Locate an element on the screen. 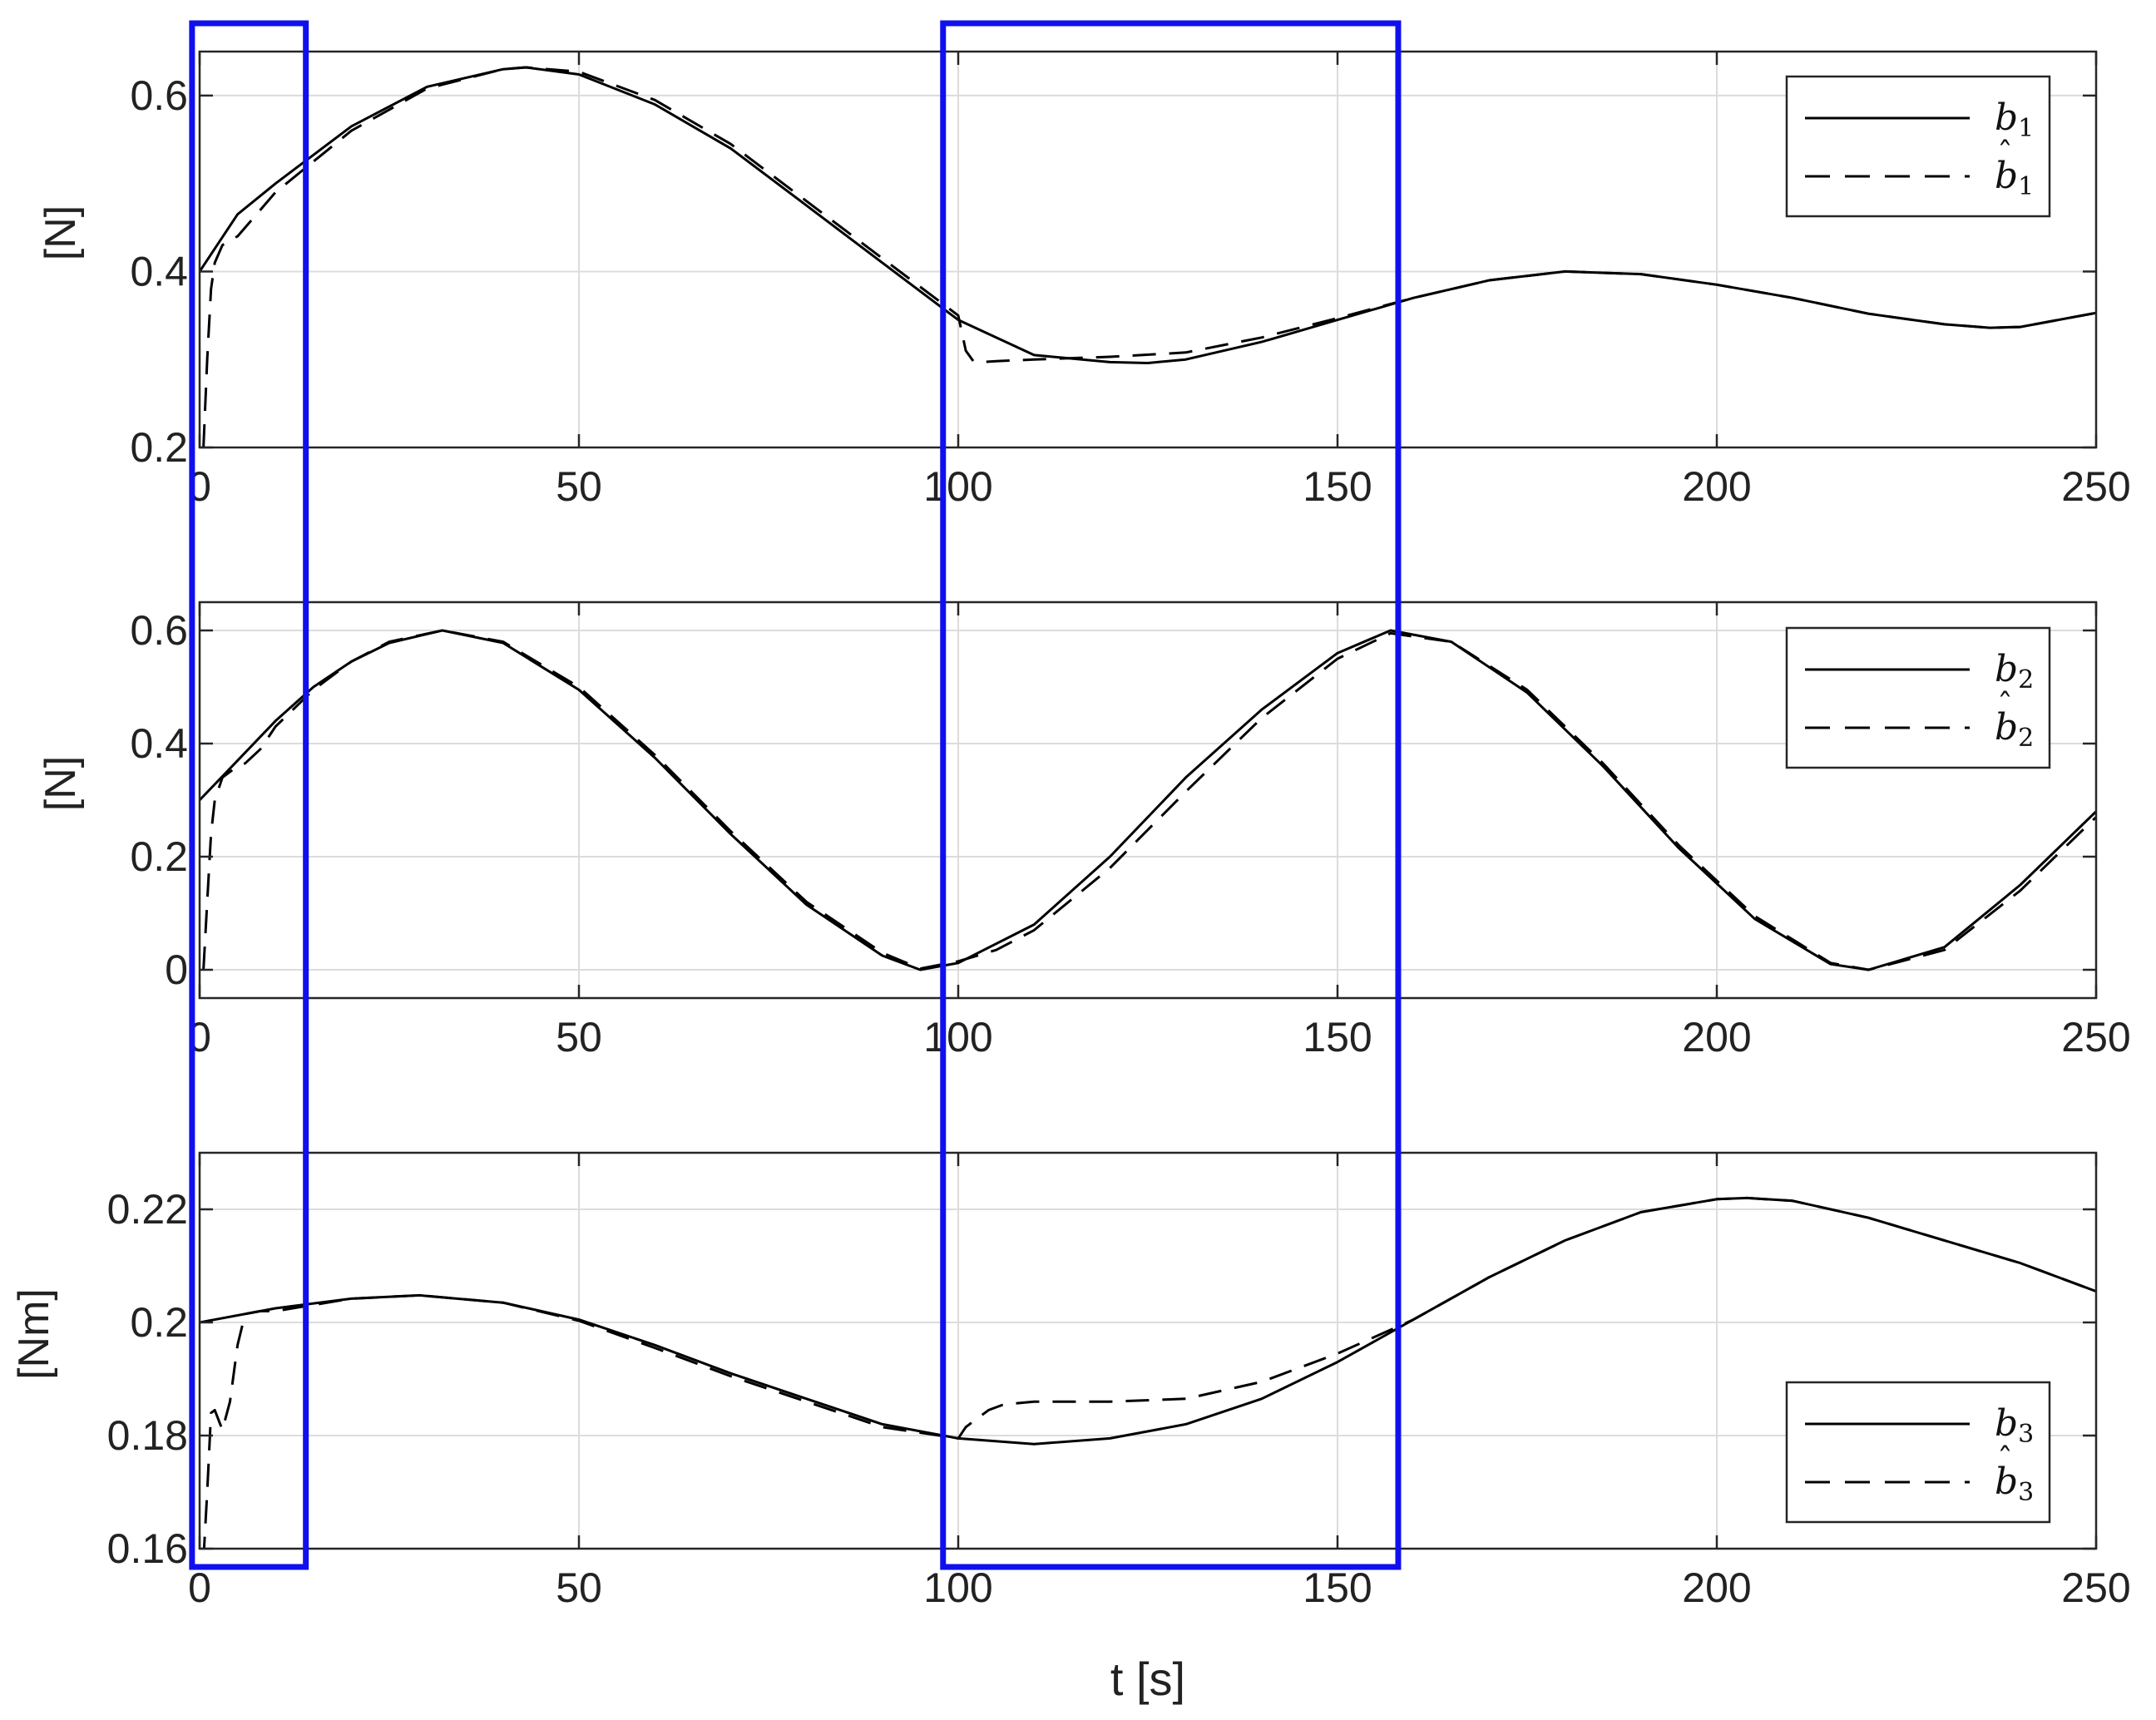  y-tick-label: 0.16 is located at coordinates (148, 1548).